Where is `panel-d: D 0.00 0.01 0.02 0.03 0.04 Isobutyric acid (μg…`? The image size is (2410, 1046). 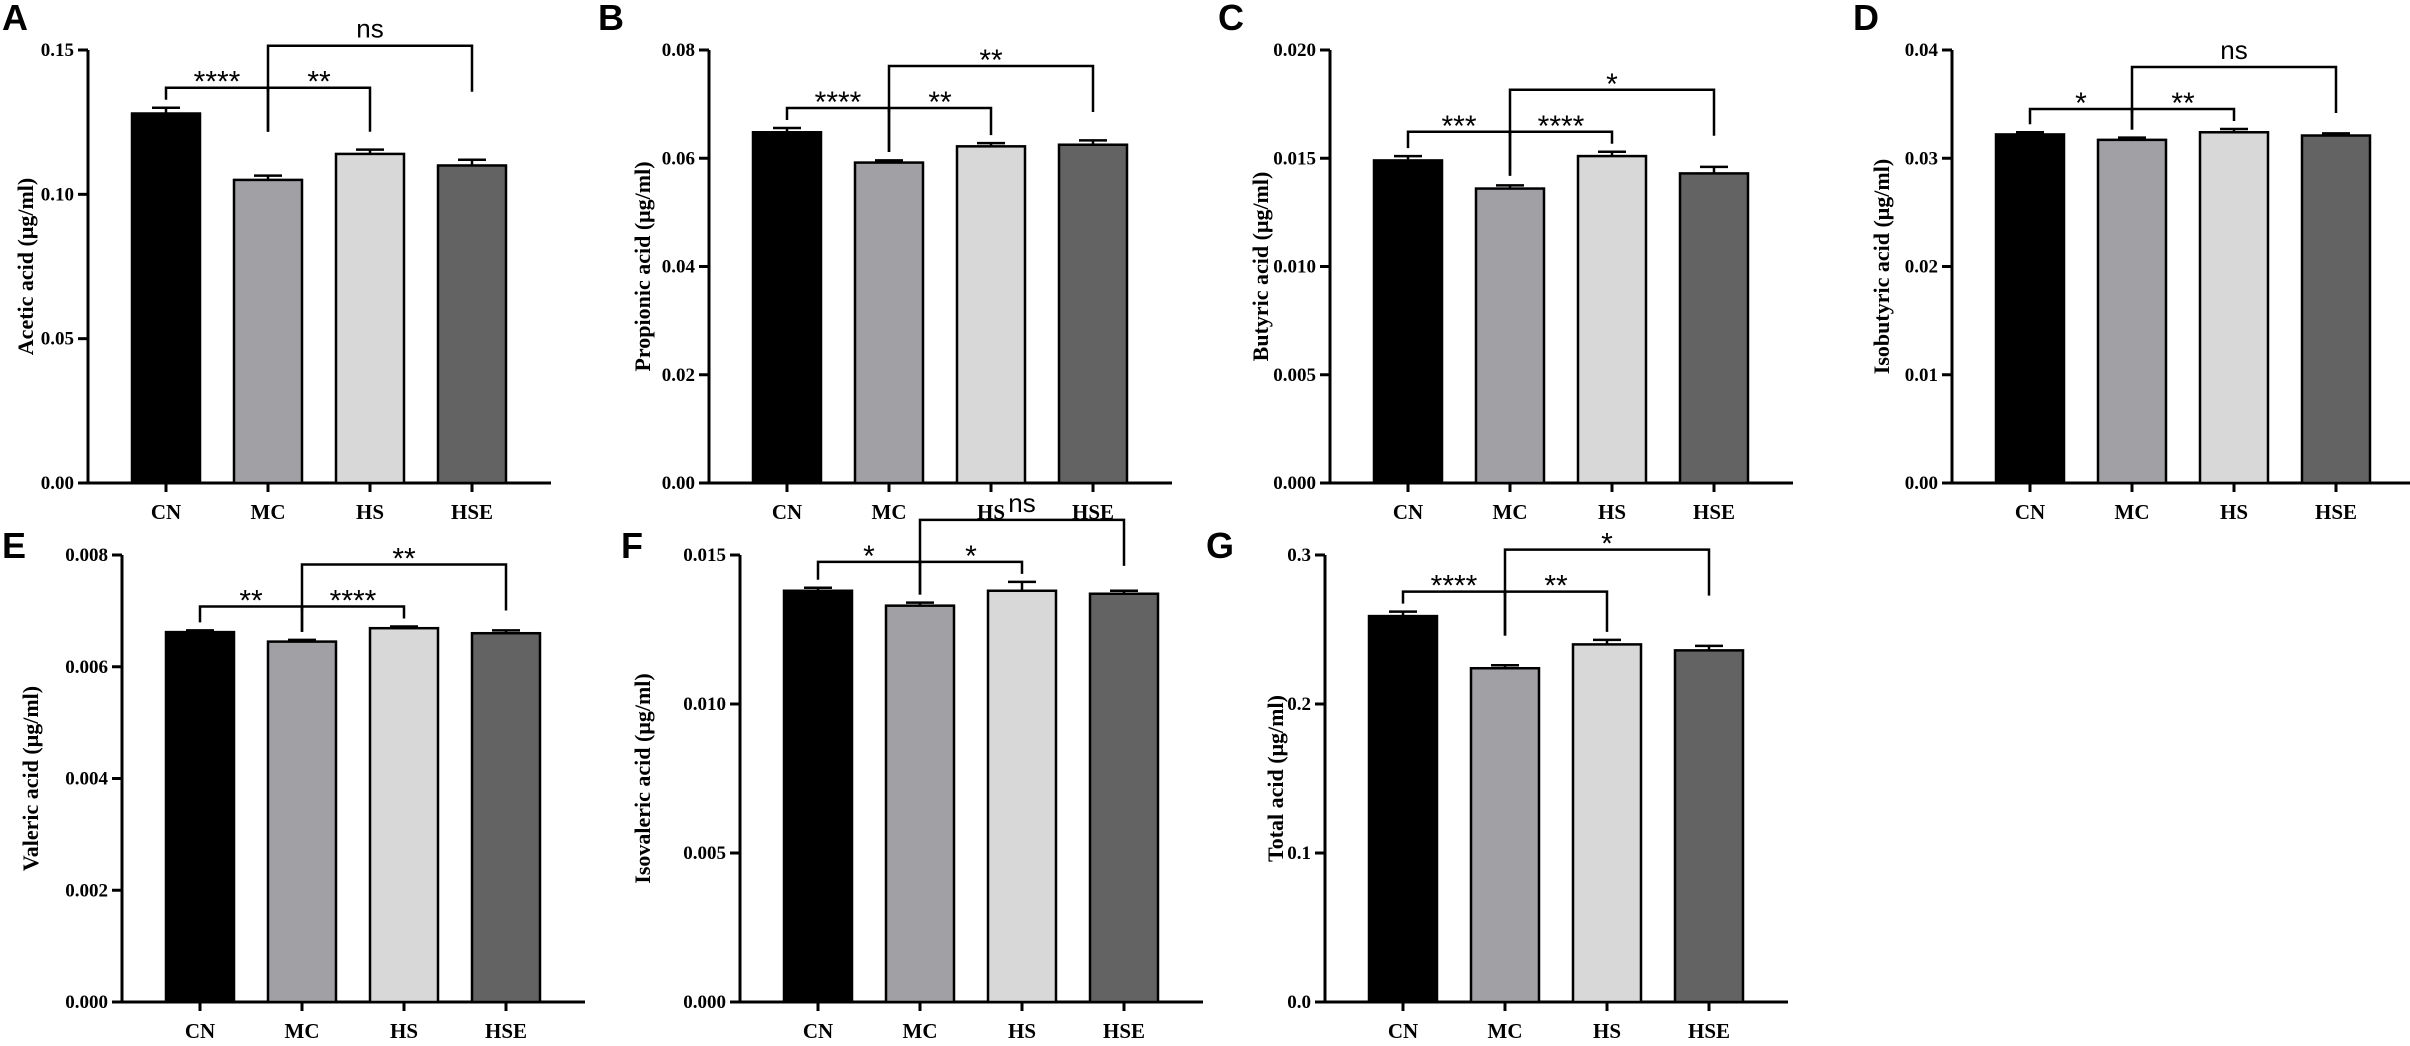
panel-d: D 0.00 0.01 0.02 0.03 0.04 Isobutyric acid (μg… is located at coordinates (2131, 262).